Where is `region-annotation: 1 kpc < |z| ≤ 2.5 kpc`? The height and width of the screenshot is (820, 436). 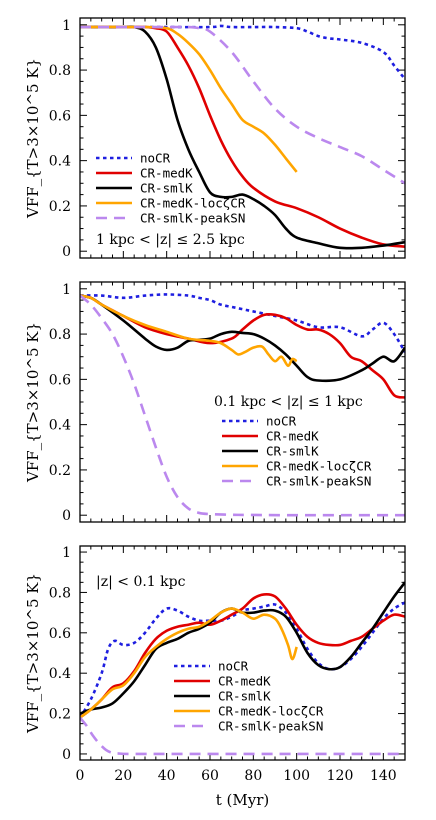 region-annotation: 1 kpc < |z| ≤ 2.5 kpc is located at coordinates (170, 240).